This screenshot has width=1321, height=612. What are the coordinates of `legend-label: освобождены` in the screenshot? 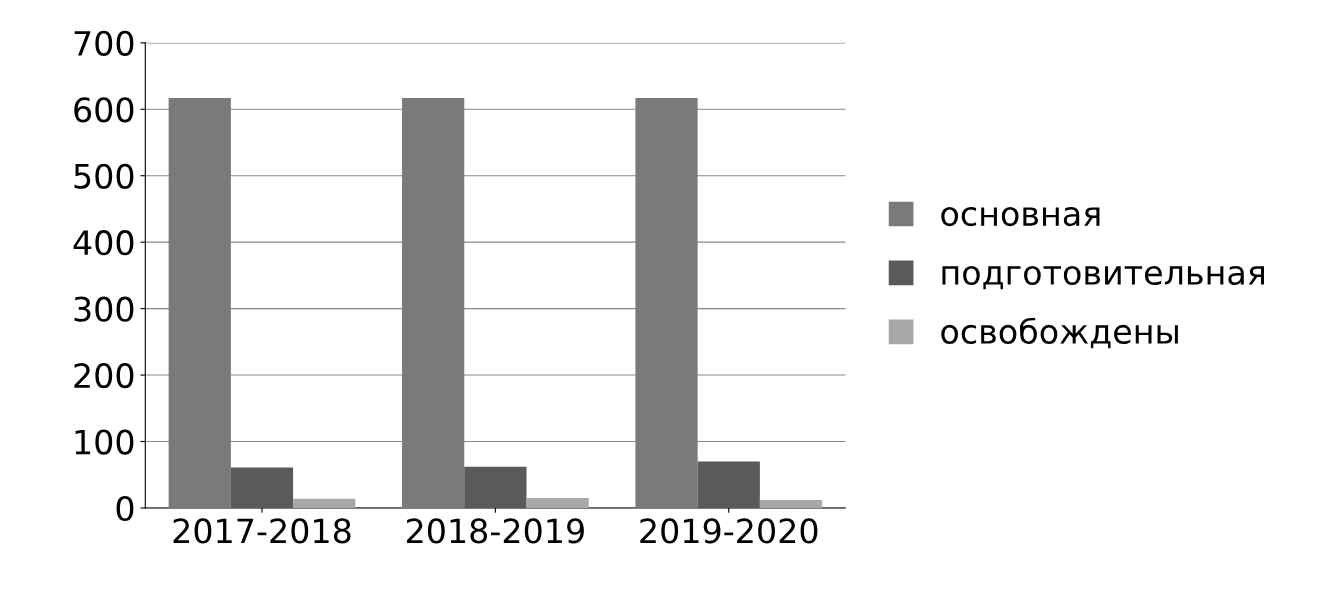 It's located at (1059, 333).